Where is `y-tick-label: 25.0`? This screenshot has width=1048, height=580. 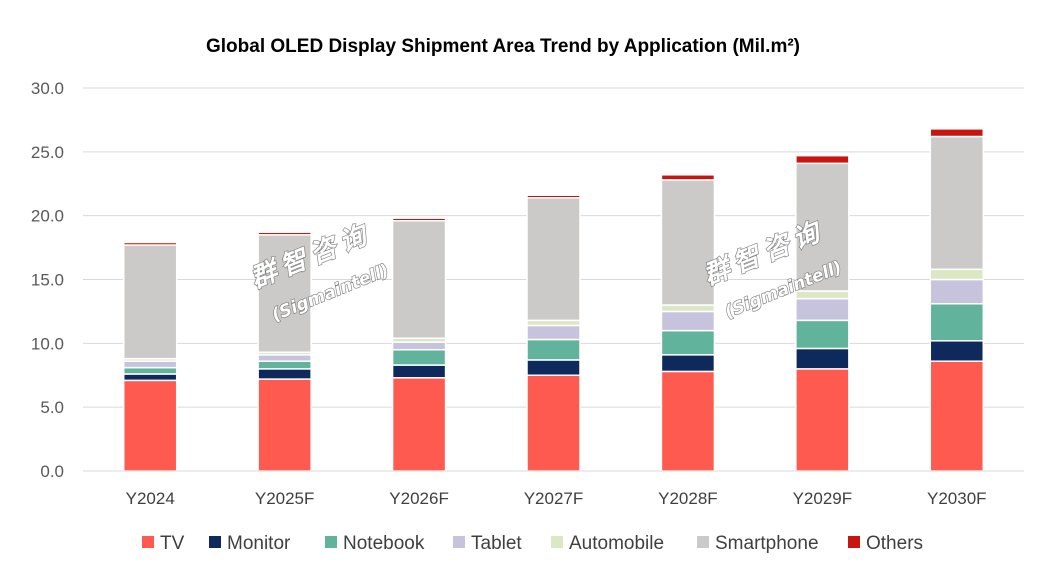
y-tick-label: 25.0 is located at coordinates (47, 152).